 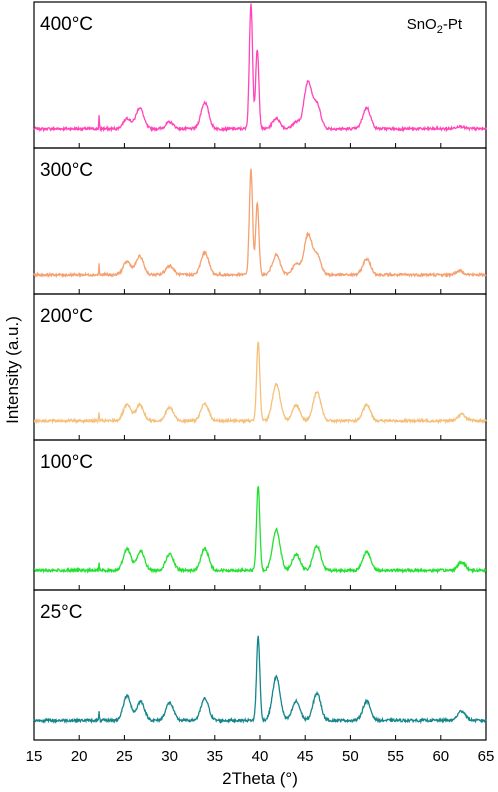 I want to click on y-axis-title: Intensity (a.u.), so click(x=12, y=370).